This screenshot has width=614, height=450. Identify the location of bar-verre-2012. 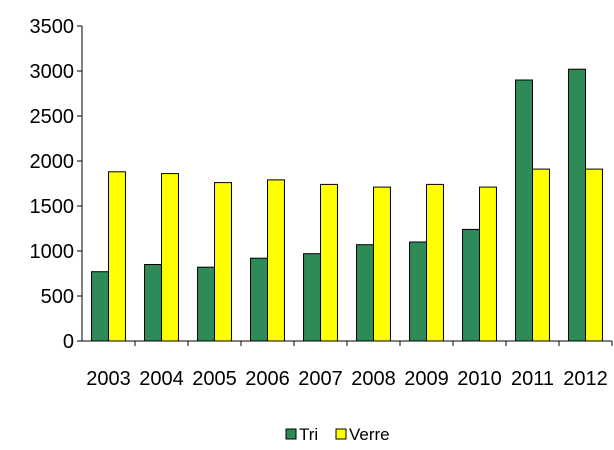
(594, 255).